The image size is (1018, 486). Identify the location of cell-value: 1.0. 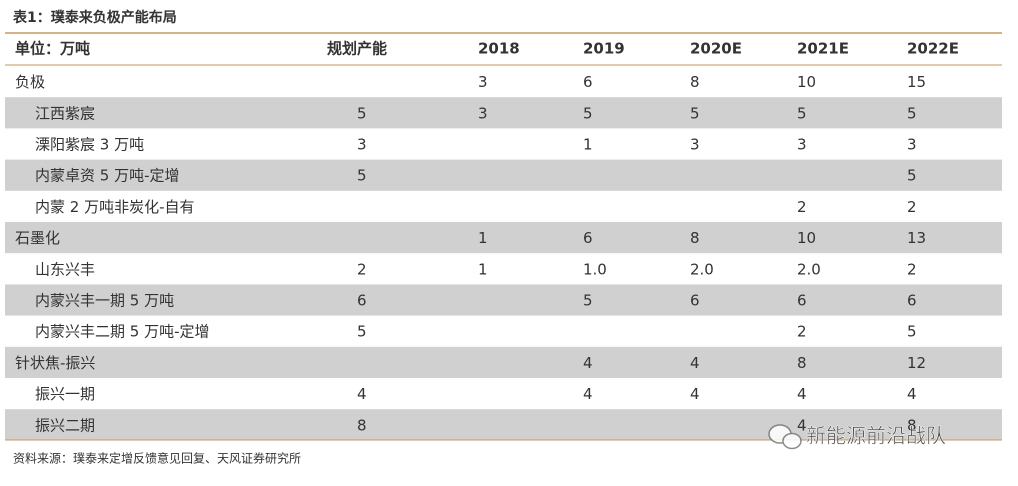
(595, 269).